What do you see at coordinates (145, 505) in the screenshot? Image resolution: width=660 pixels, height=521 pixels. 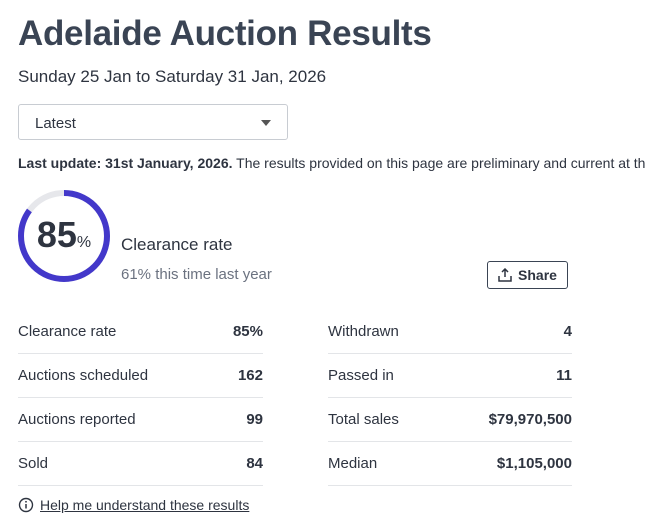 I see `help-link: Help me understand these results` at bounding box center [145, 505].